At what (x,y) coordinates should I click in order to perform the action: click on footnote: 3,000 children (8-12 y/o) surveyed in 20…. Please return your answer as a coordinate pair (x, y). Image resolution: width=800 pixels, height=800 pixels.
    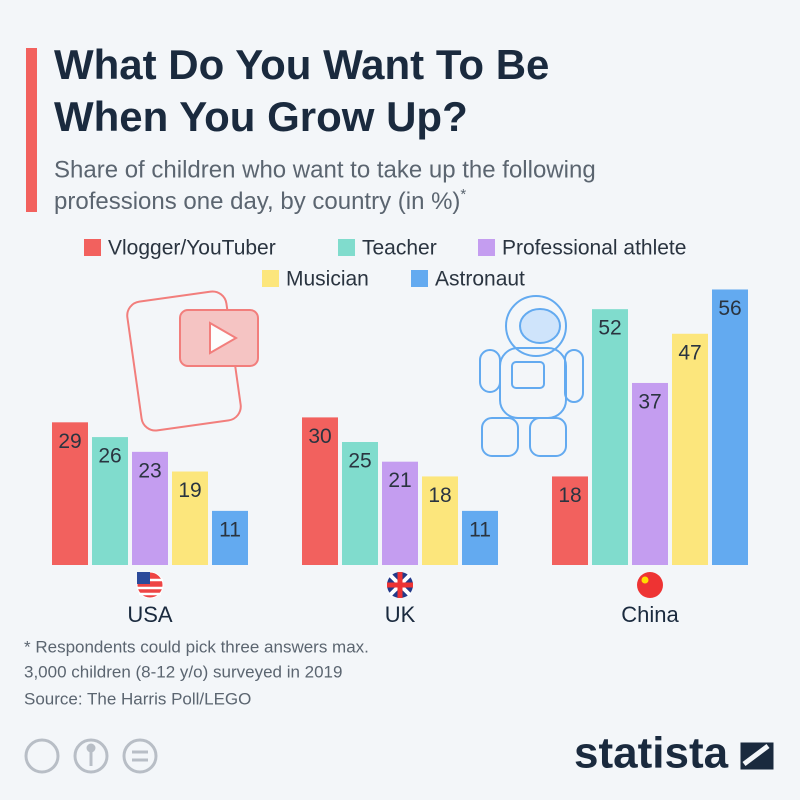
    Looking at the image, I should click on (183, 671).